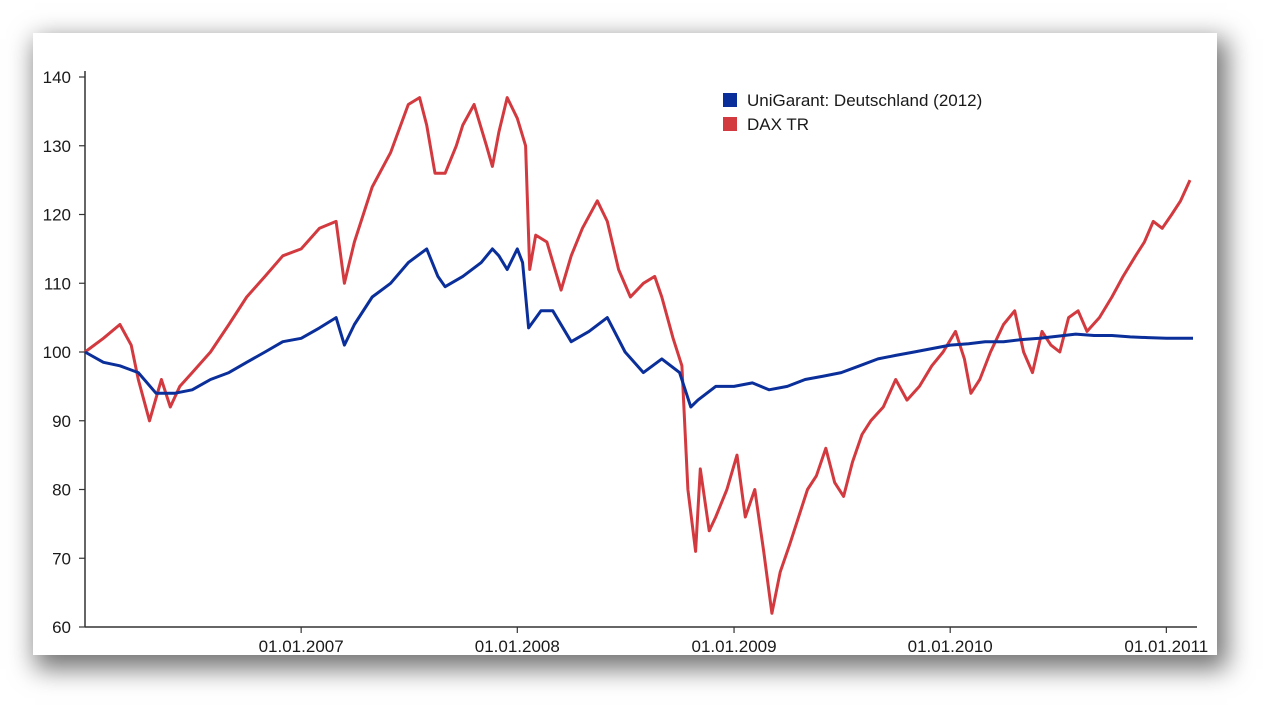 Image resolution: width=1282 pixels, height=721 pixels. I want to click on y-tick-label: 140, so click(57, 77).